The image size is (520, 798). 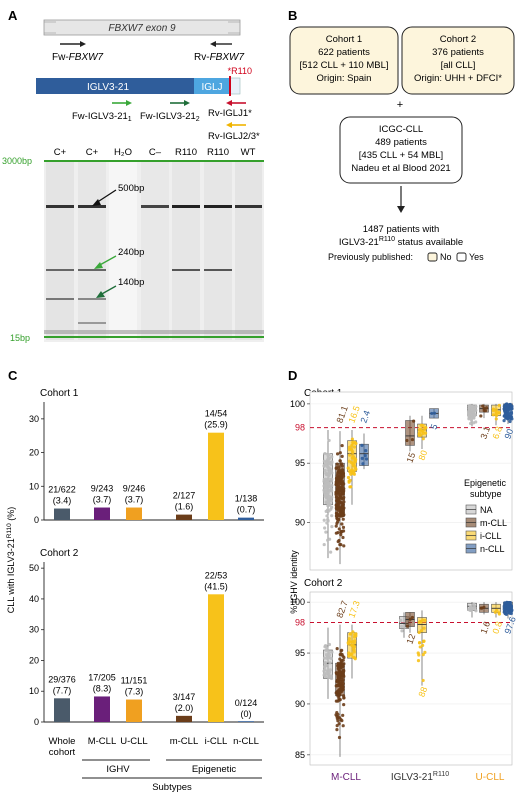 What do you see at coordinates (433, 427) in the screenshot?
I see `subtype-percent-label: 5` at bounding box center [433, 427].